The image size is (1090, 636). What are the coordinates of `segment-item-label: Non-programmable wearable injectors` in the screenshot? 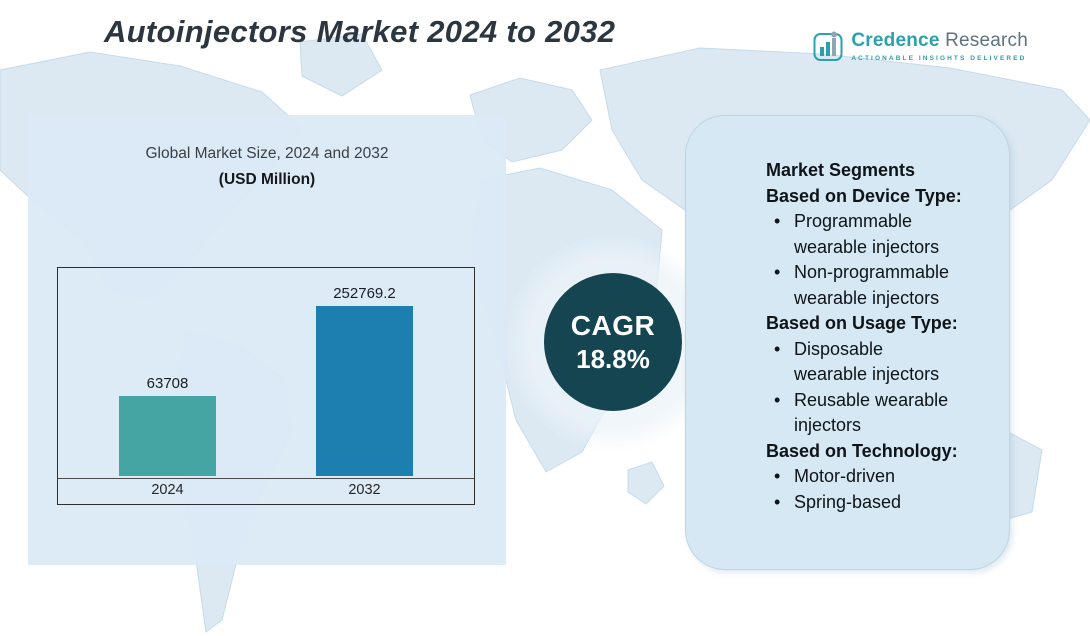 It's located at (872, 285).